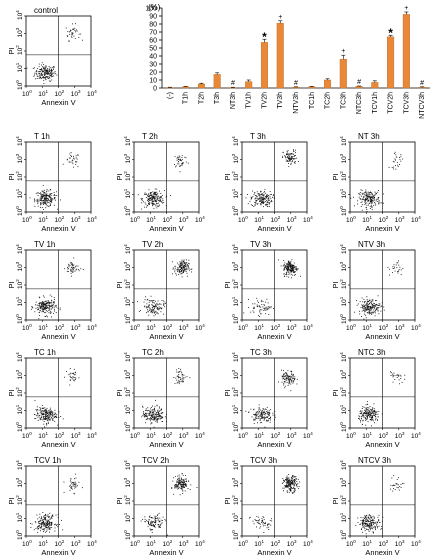 The height and width of the screenshot is (558, 435). What do you see at coordinates (359, 82) in the screenshot?
I see `bar-annotation: #` at bounding box center [359, 82].